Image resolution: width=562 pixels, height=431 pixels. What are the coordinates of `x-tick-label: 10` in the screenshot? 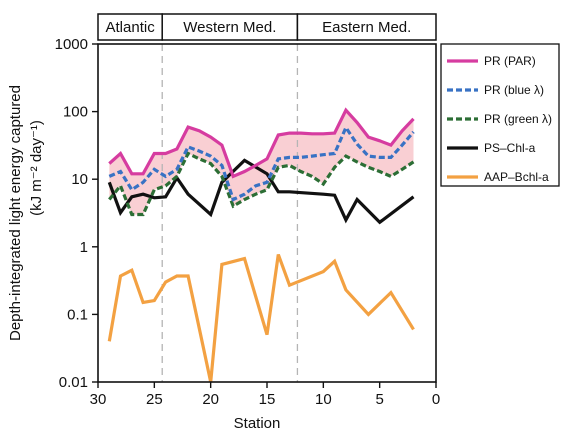 It's located at (323, 399).